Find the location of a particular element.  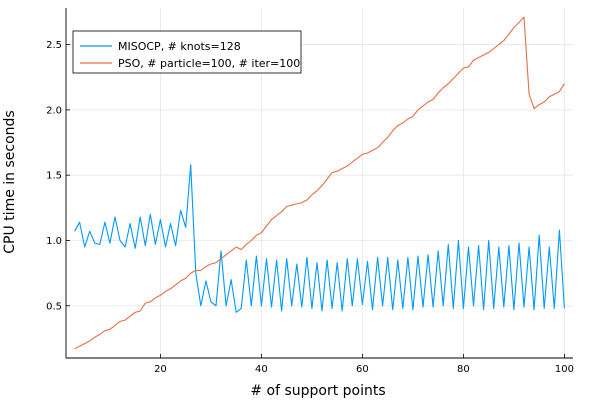

y-axis-title: CPU time in seconds is located at coordinates (10, 181).